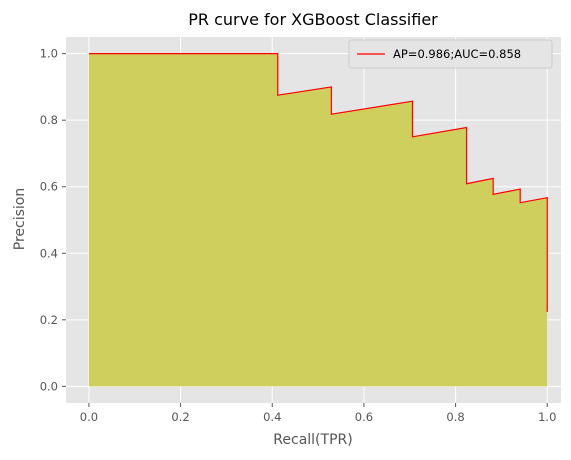 Image resolution: width=571 pixels, height=460 pixels. What do you see at coordinates (313, 19) in the screenshot?
I see `chart-title: PR curve for XGBoost Classifier` at bounding box center [313, 19].